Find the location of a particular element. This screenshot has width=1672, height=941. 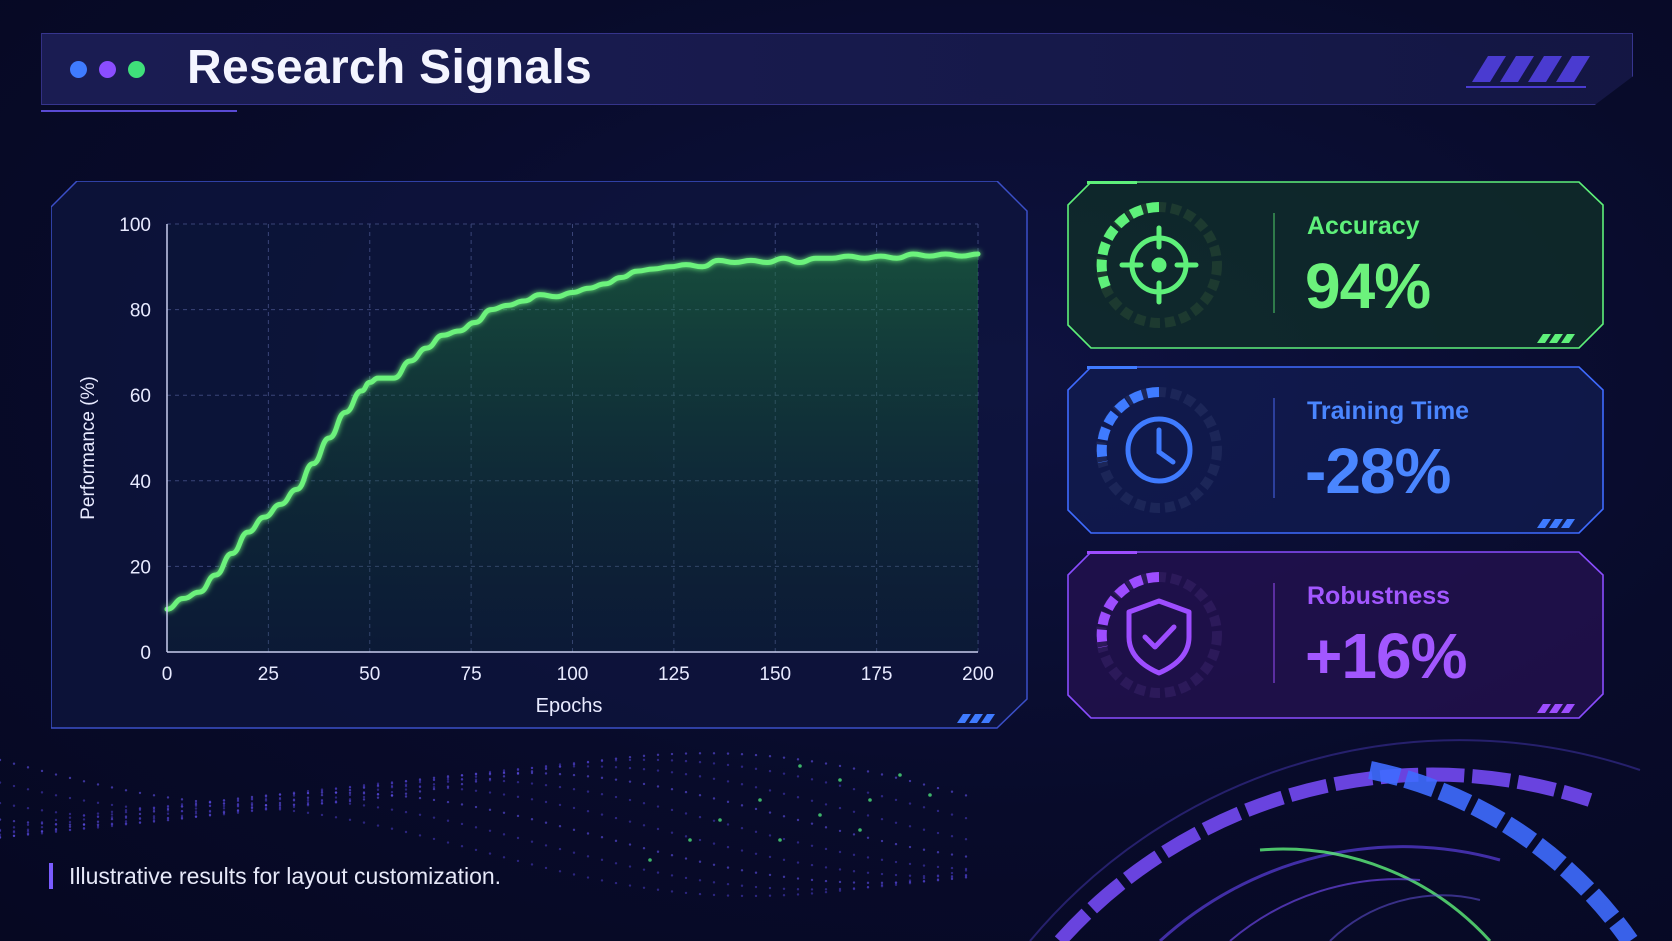

x-axis-label: Epochs is located at coordinates (569, 706).